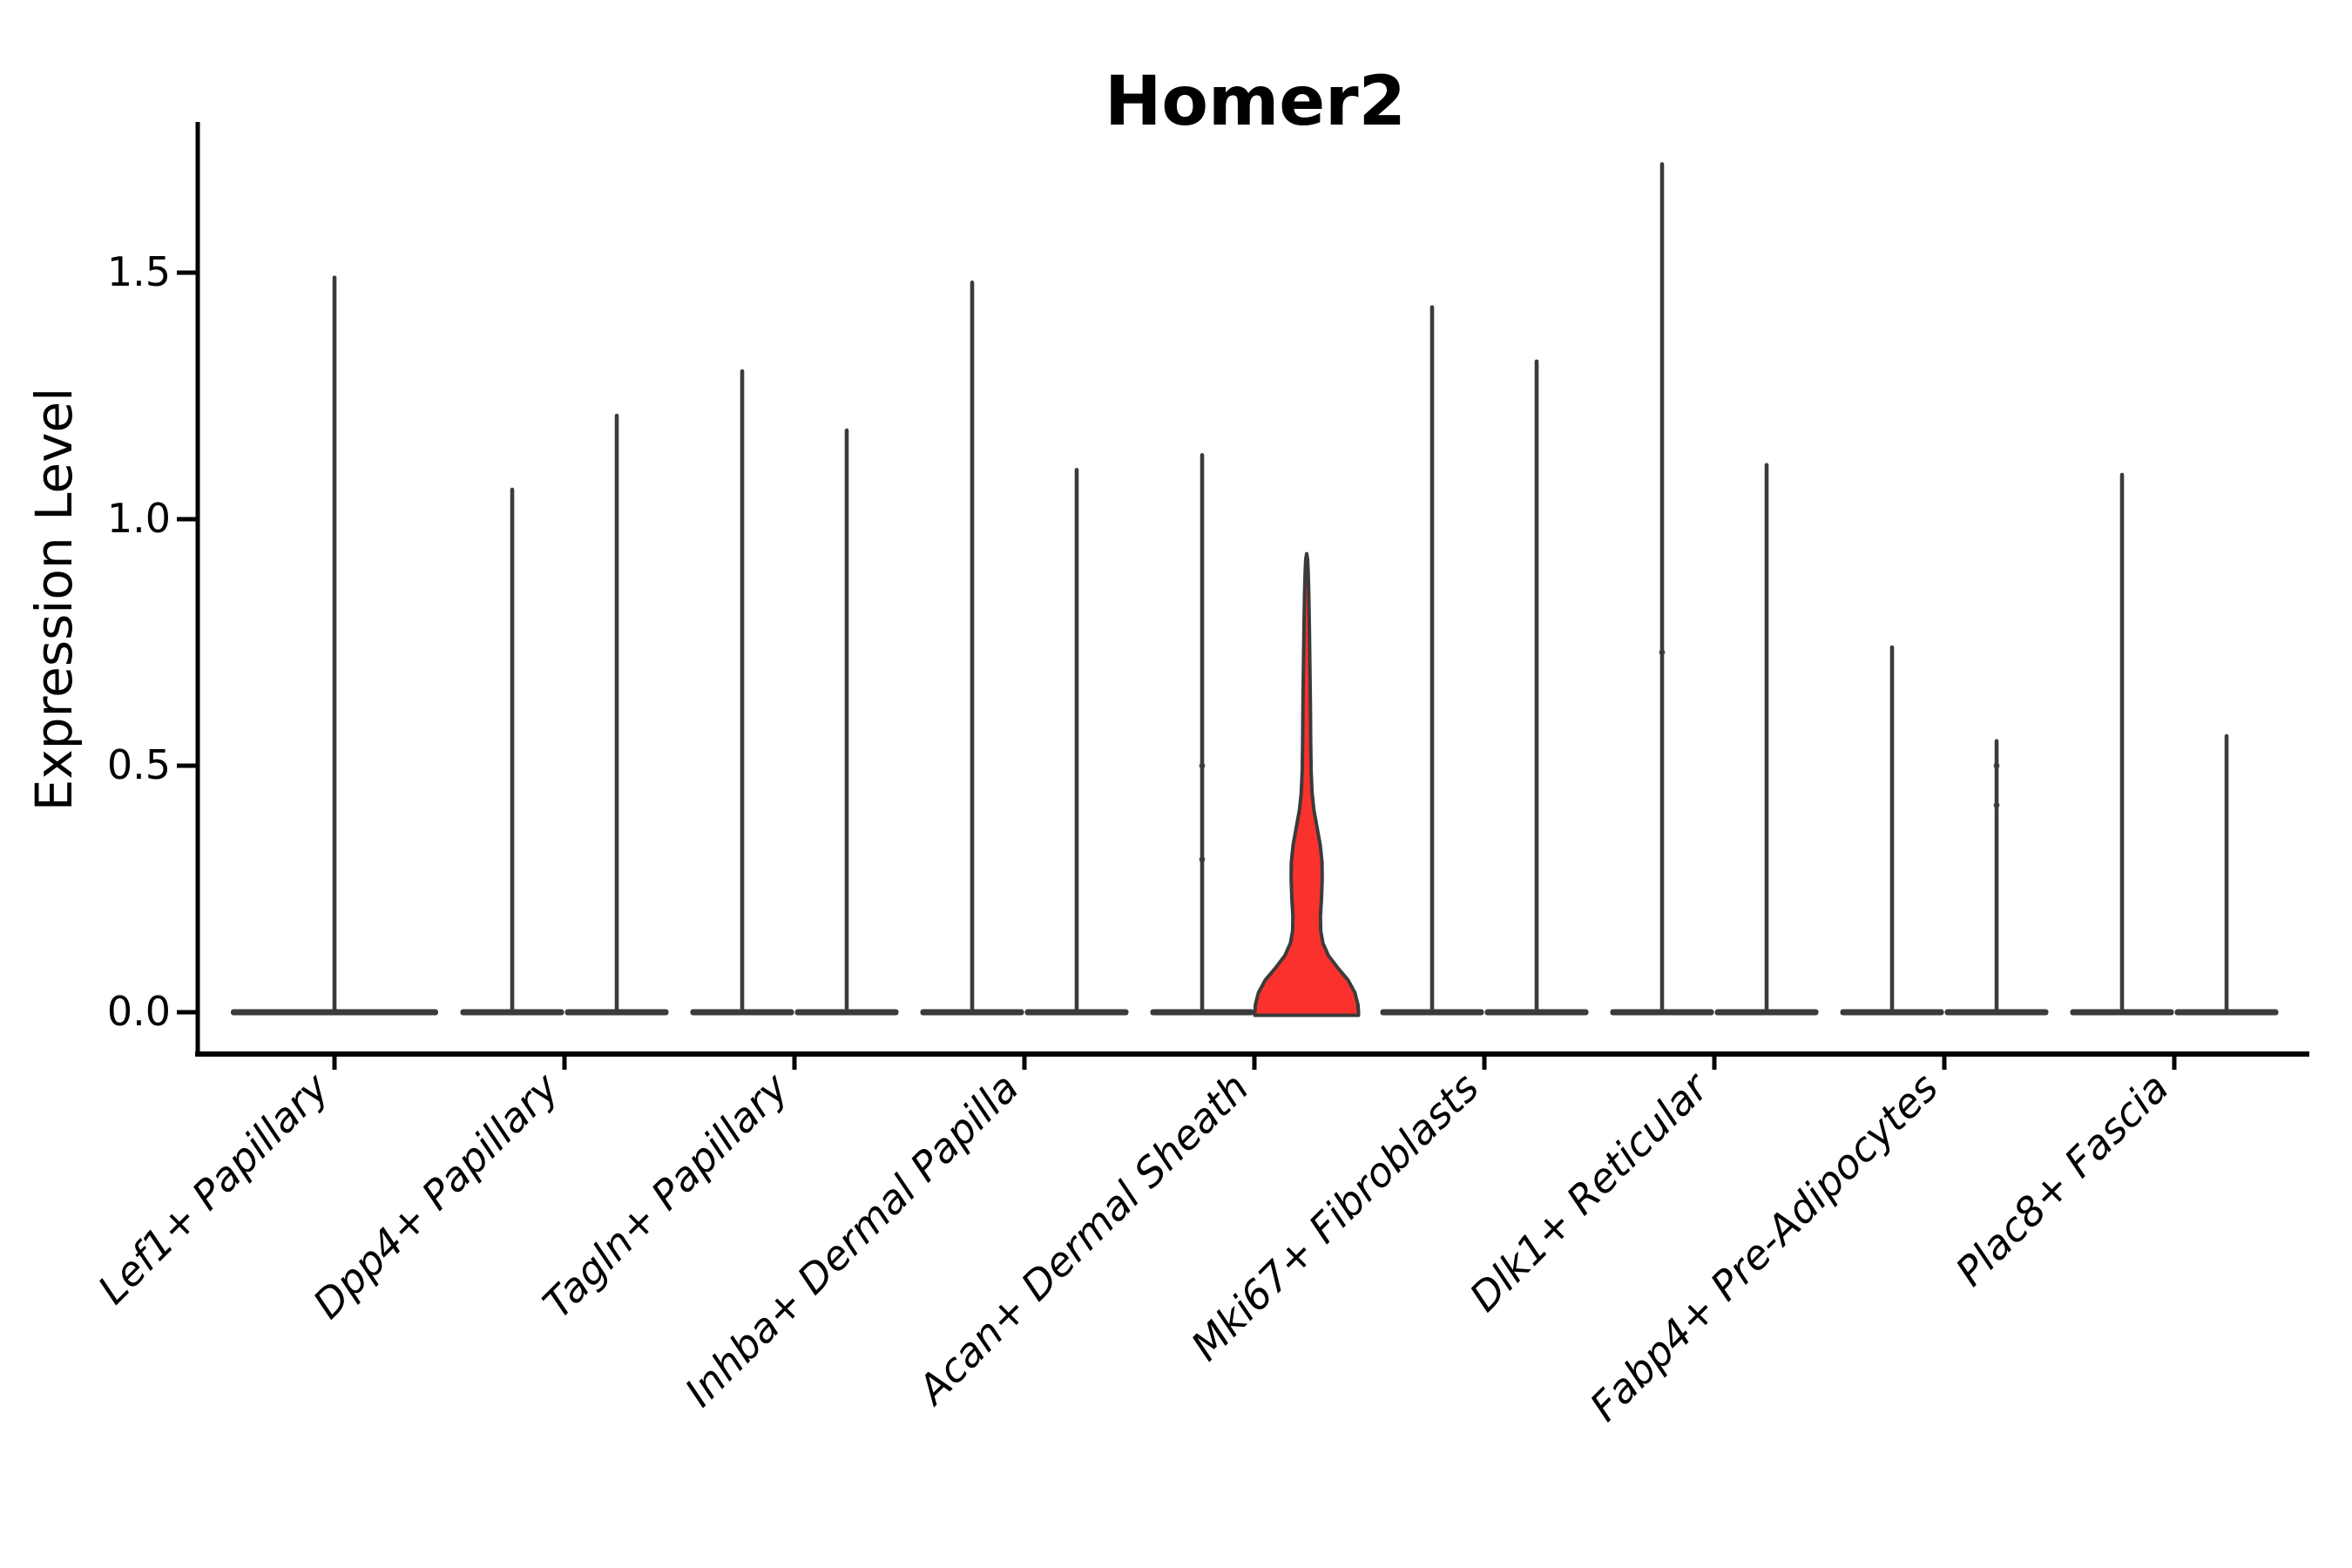  Describe the element at coordinates (1255, 102) in the screenshot. I see `chart-title: Homer2` at that location.